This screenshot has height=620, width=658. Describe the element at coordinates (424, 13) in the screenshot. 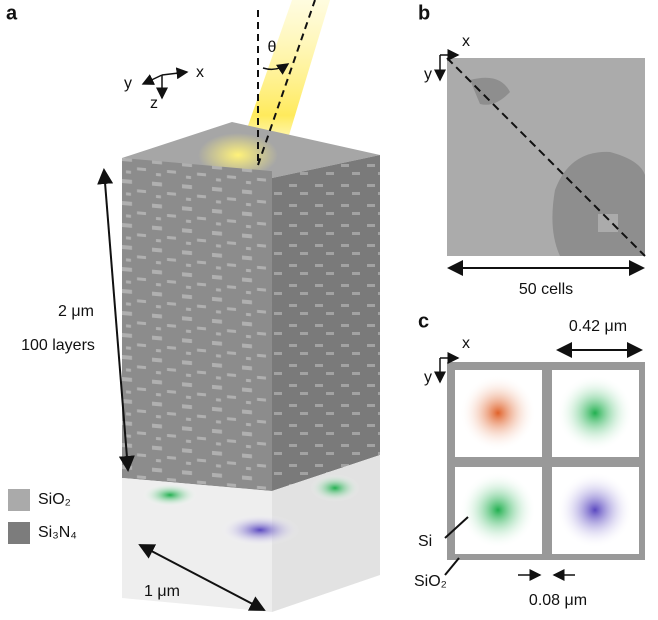

I see `panel-label: b` at that location.